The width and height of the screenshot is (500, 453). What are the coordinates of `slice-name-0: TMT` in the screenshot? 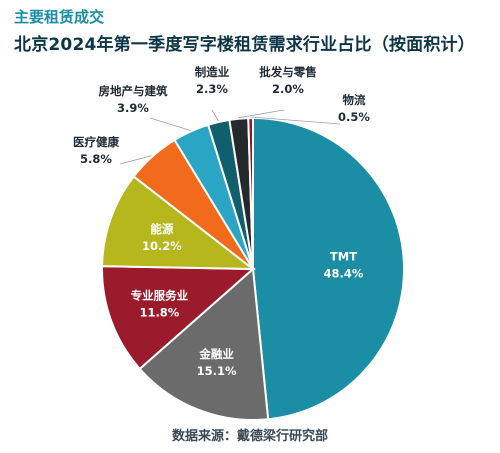 It's located at (343, 256).